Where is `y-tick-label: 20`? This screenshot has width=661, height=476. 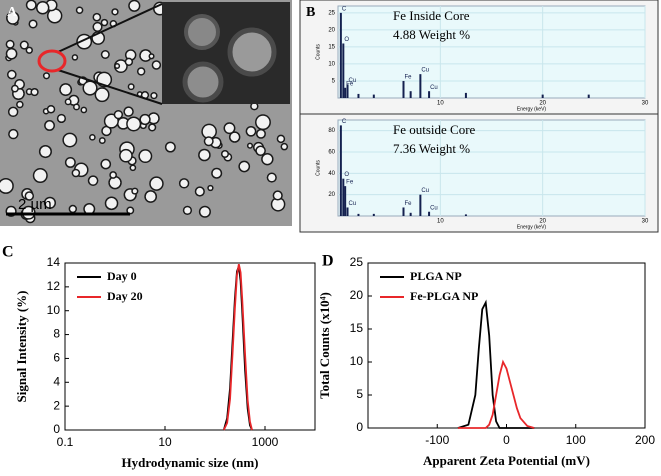
y-tick-label: 20 is located at coordinates (331, 195).